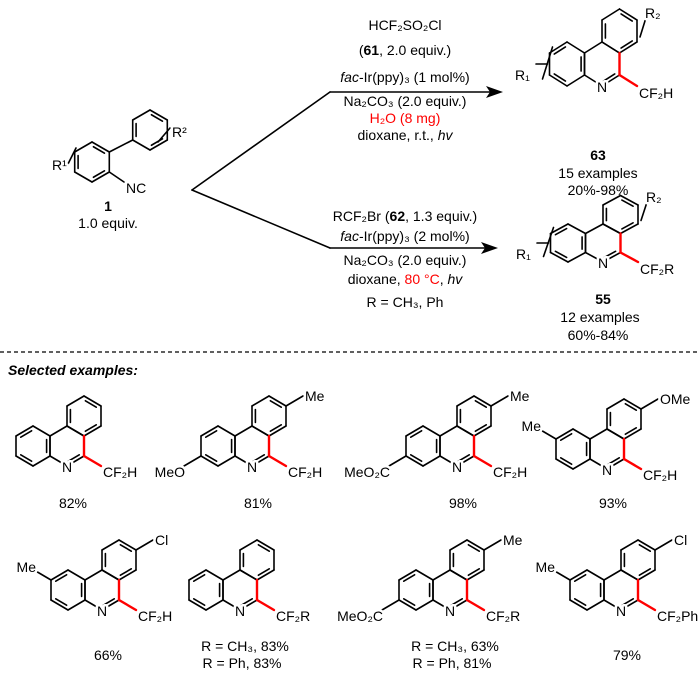 The width and height of the screenshot is (700, 676). Describe the element at coordinates (261, 219) in the screenshot. I see `branch-line-lower` at that location.